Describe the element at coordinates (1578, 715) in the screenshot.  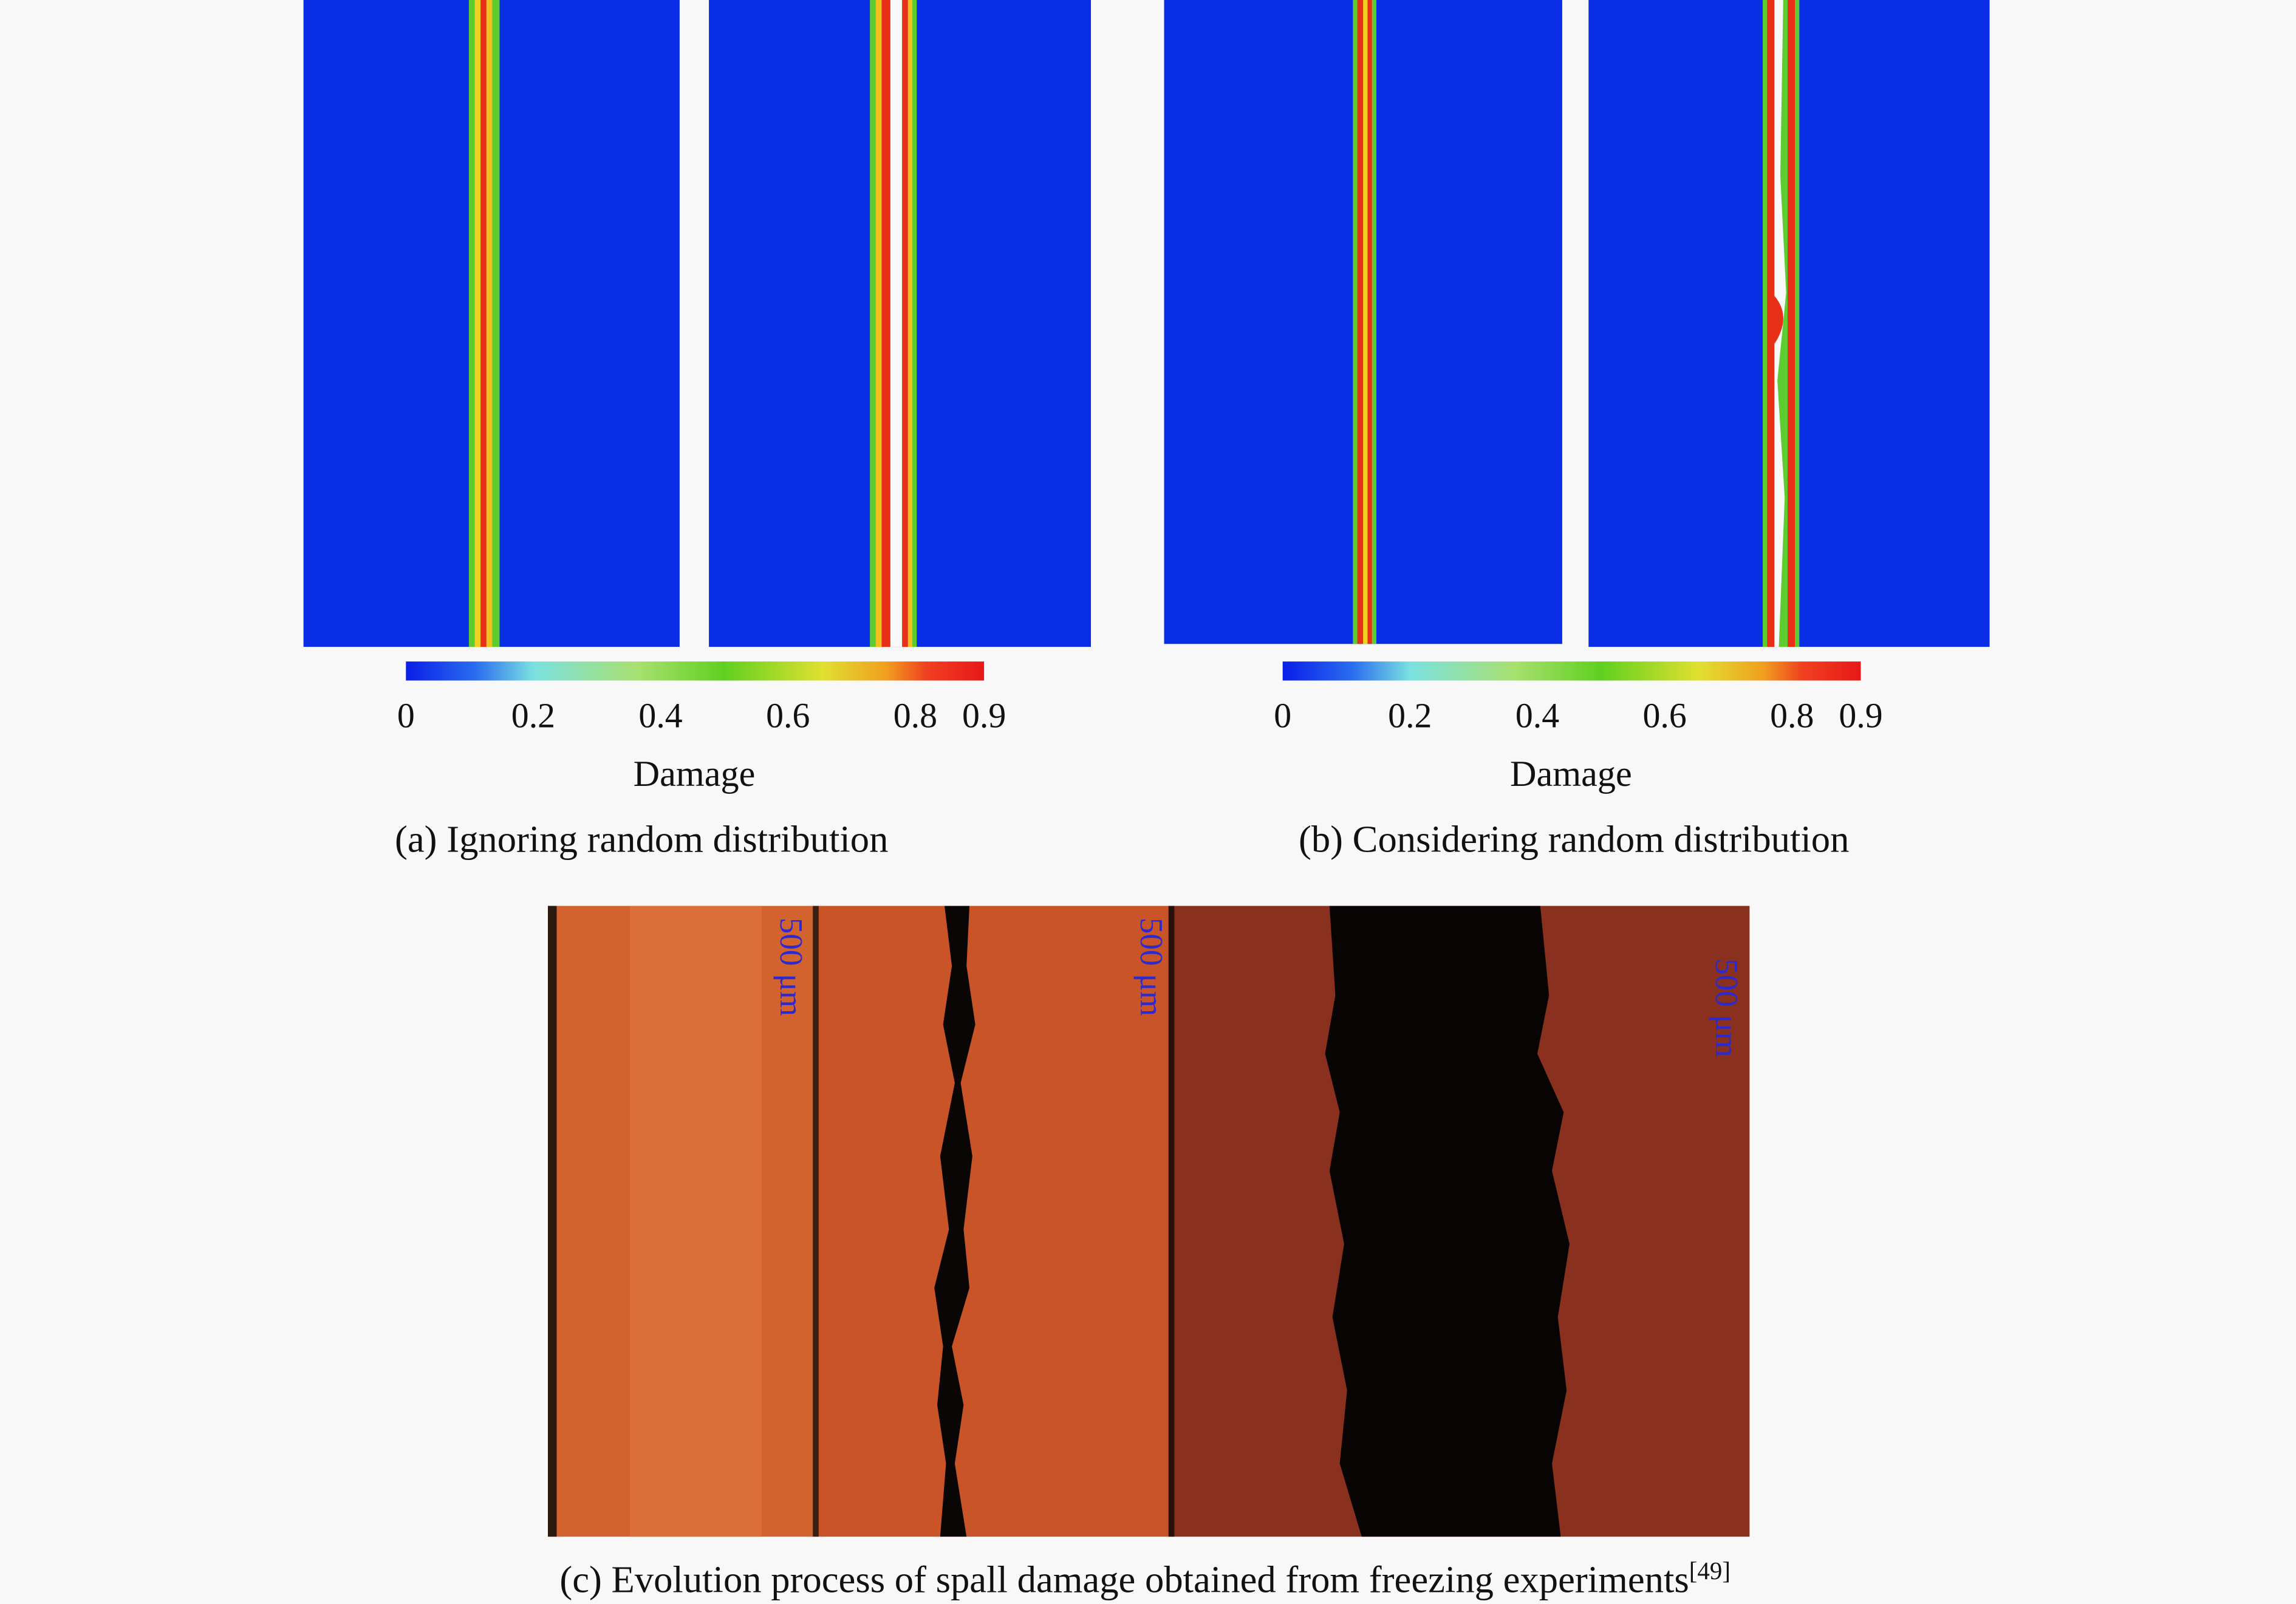
I see `colorbar-b-ticks: 0 0.2 0.4 0.6 0.8 0.9` at that location.